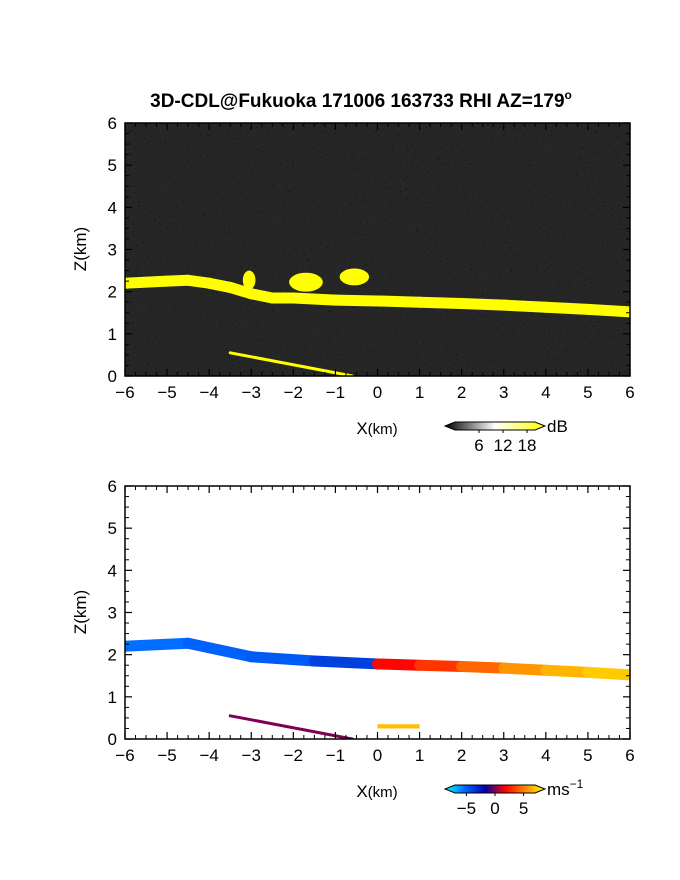 Image resolution: width=680 pixels, height=880 pixels. Describe the element at coordinates (419, 755) in the screenshot. I see `velocity-xtick-label: 1` at that location.